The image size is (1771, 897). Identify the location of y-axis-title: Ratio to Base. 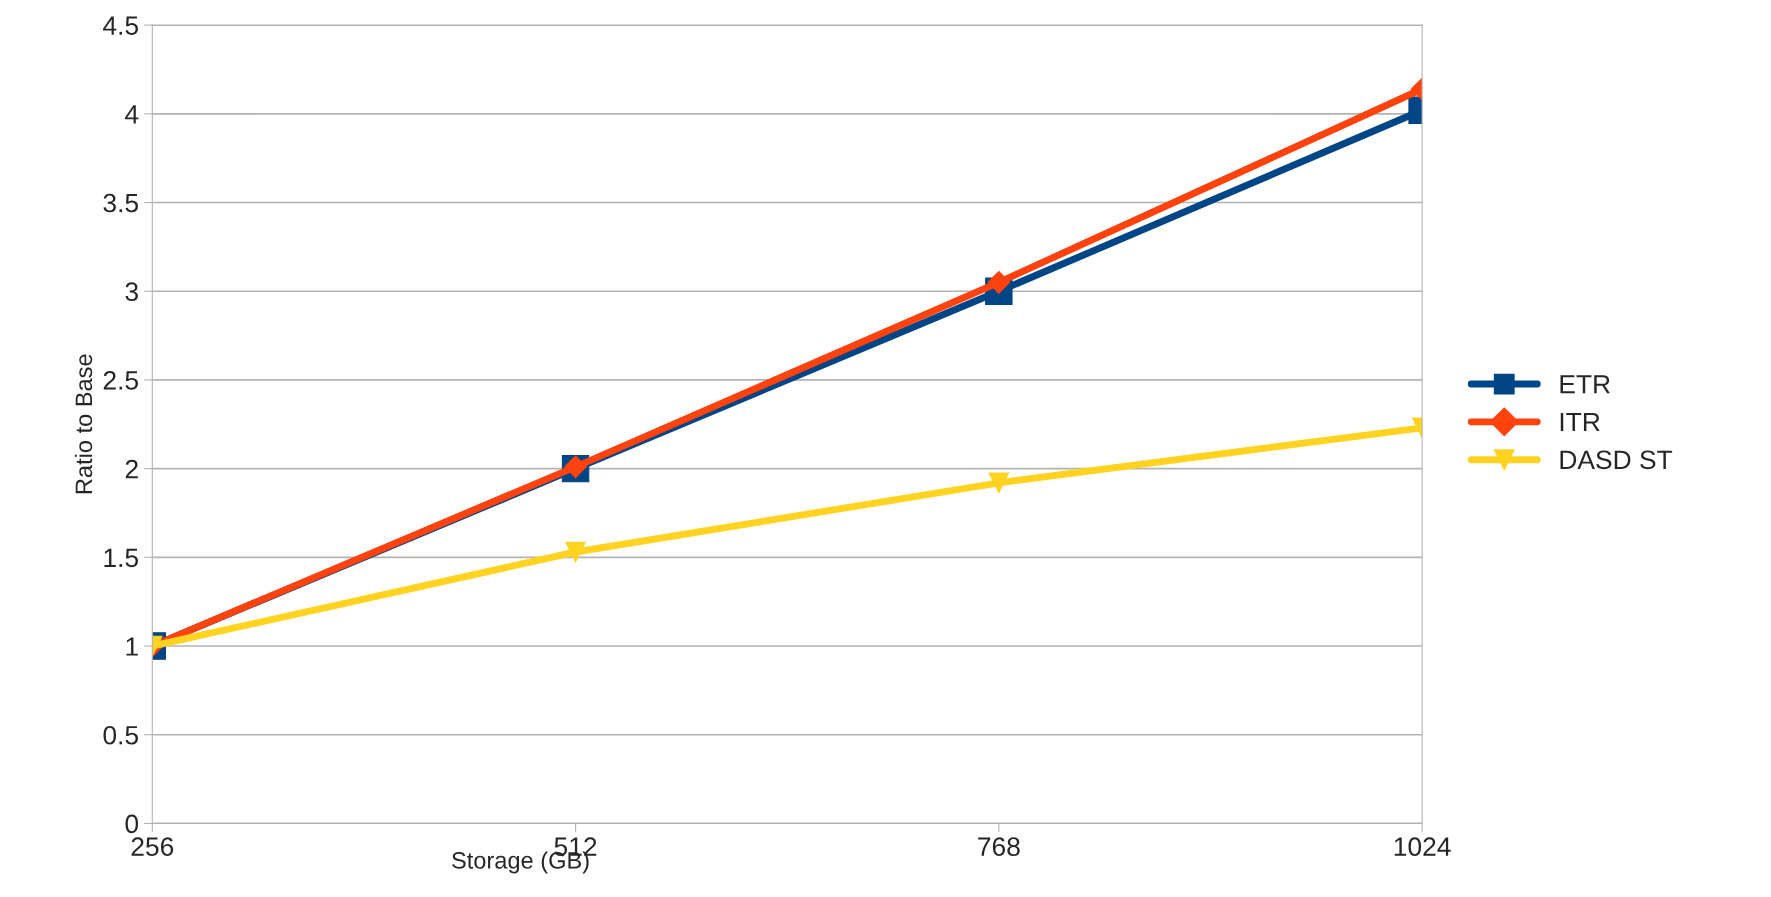
(83, 424).